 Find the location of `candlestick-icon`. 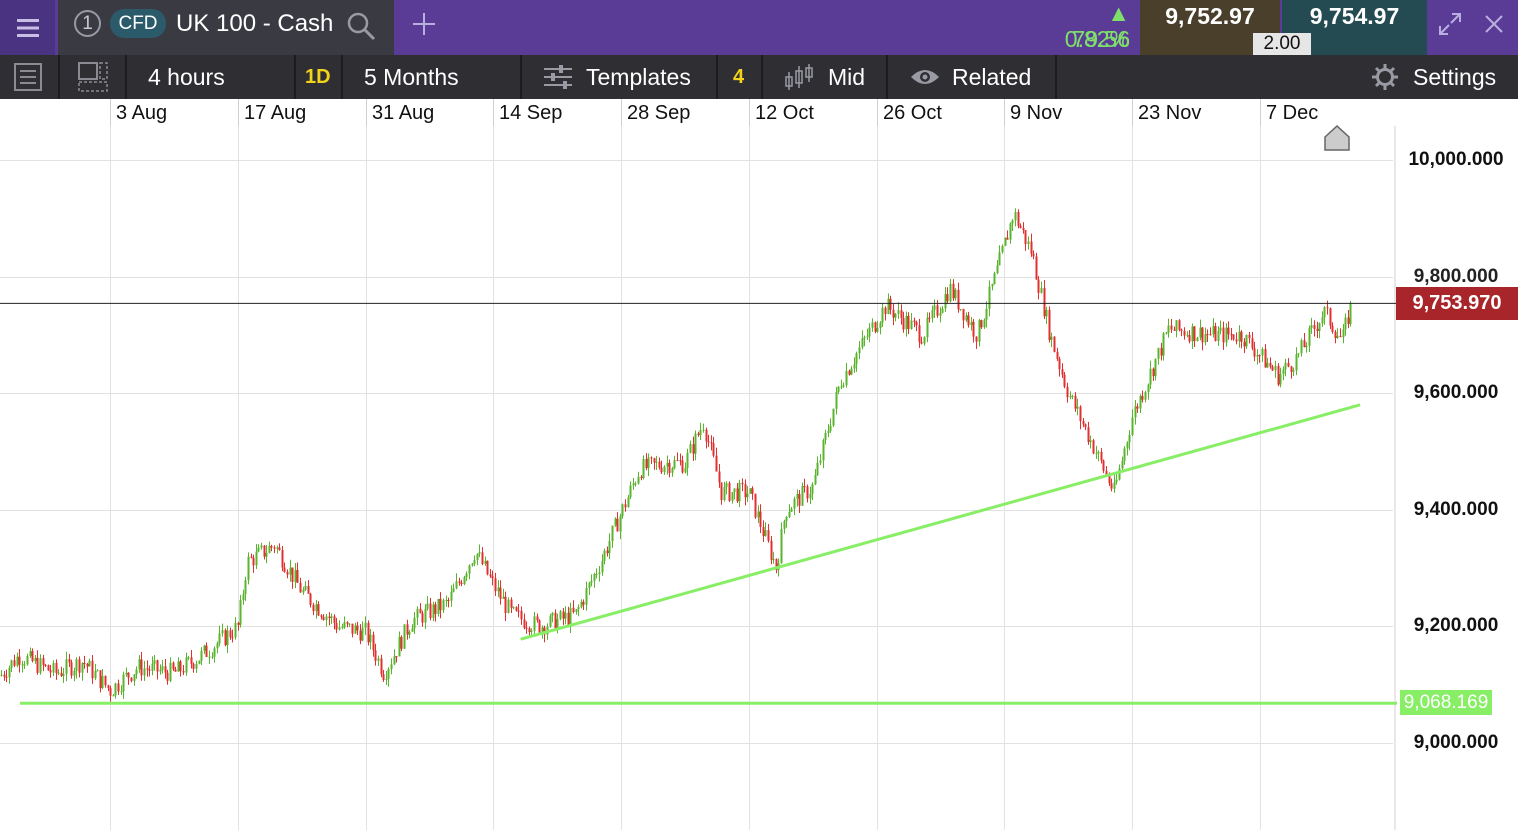

candlestick-icon is located at coordinates (799, 77).